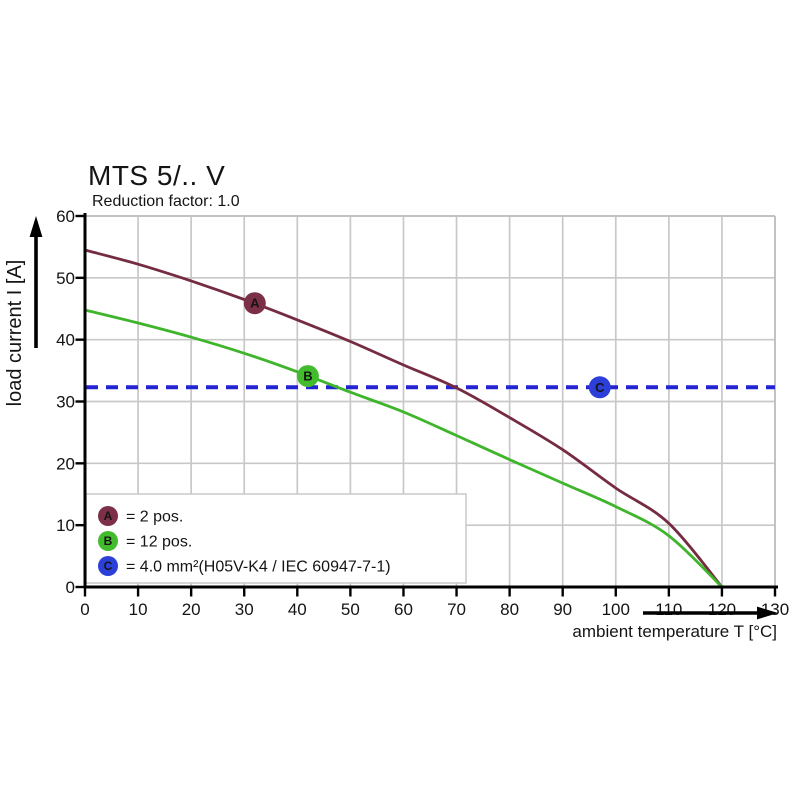 This screenshot has height=800, width=800. I want to click on legend-dot-a, so click(108, 516).